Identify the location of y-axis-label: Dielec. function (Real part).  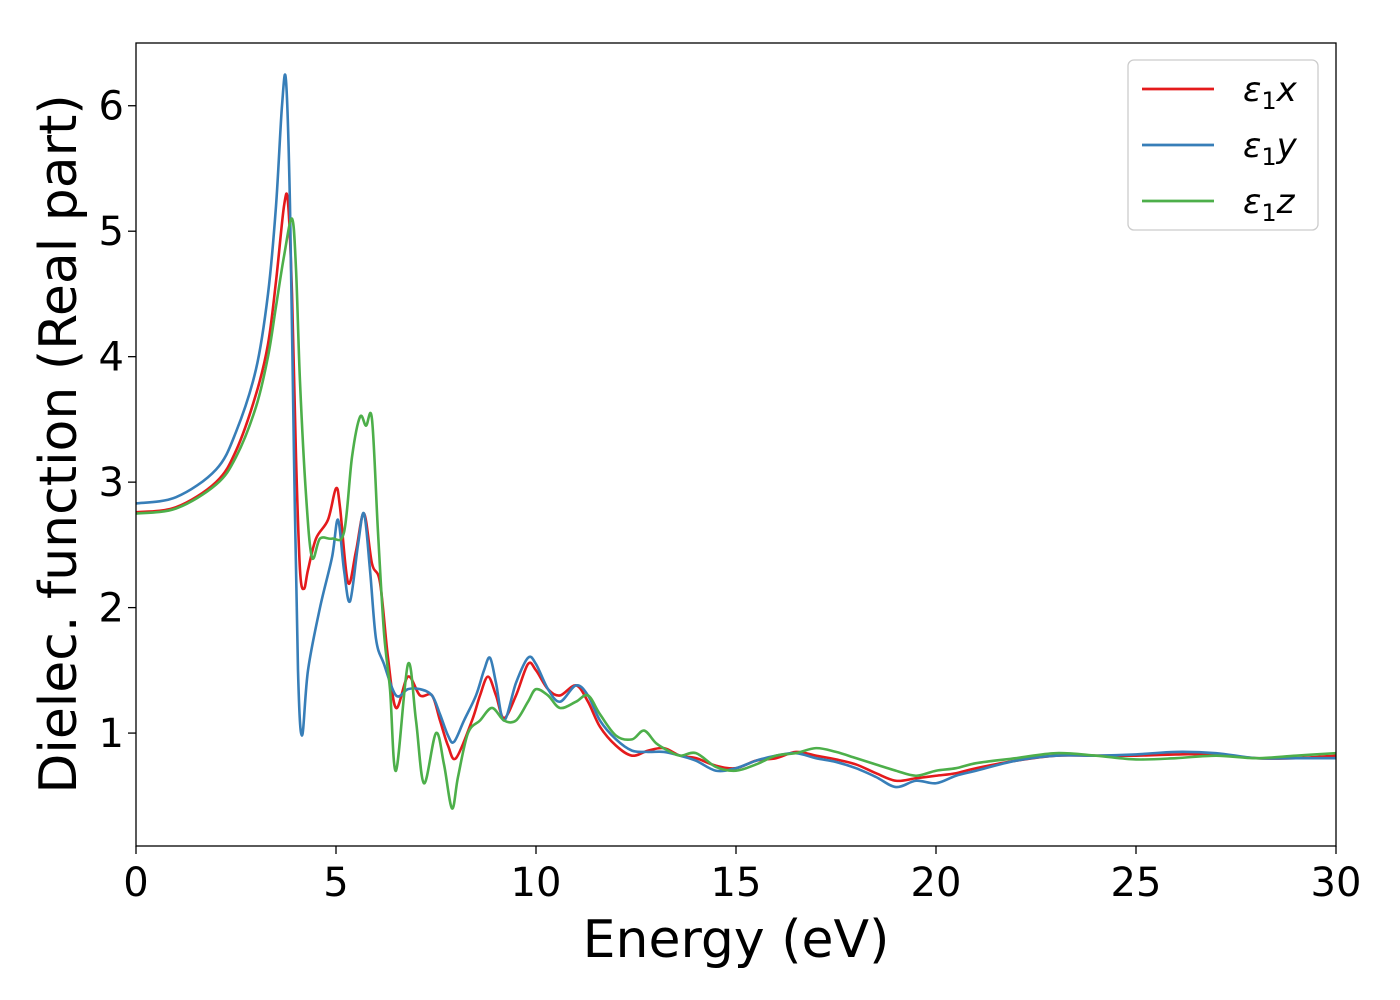
(59, 443).